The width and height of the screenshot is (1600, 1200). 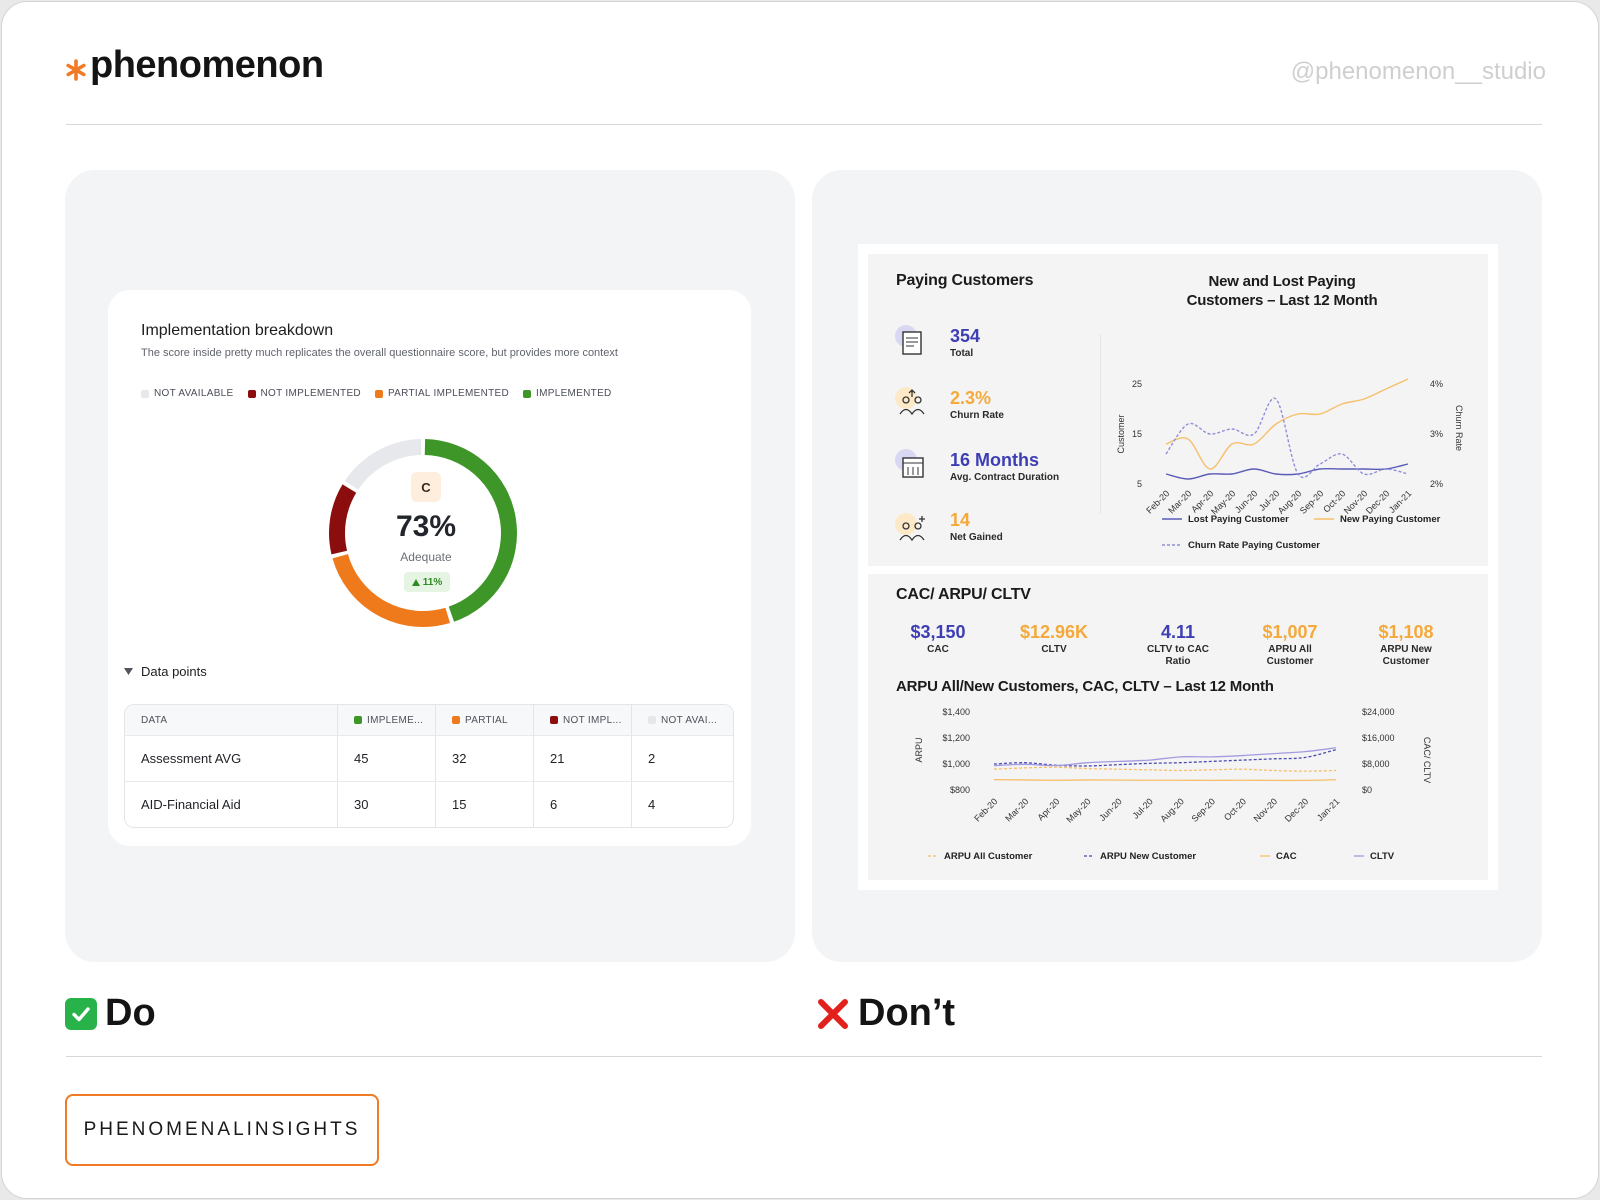 I want to click on y-axis-label-left: Customer, so click(x=1121, y=433).